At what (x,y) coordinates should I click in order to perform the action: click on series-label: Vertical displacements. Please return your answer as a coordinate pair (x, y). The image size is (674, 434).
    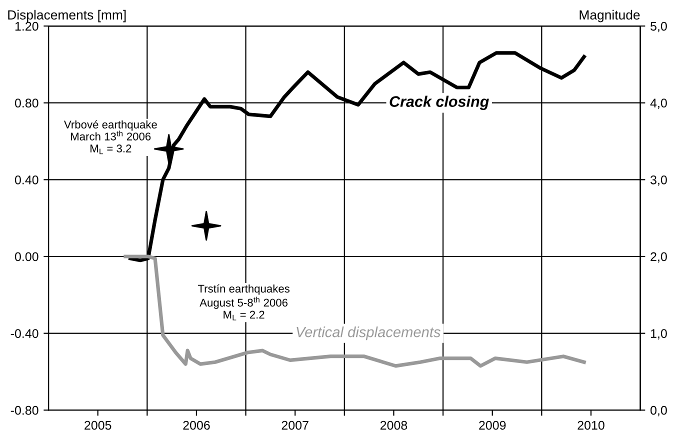
    Looking at the image, I should click on (368, 333).